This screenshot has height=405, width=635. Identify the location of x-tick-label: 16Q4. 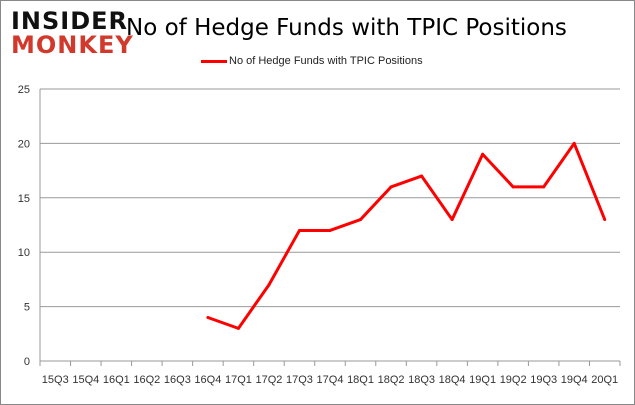
(207, 380).